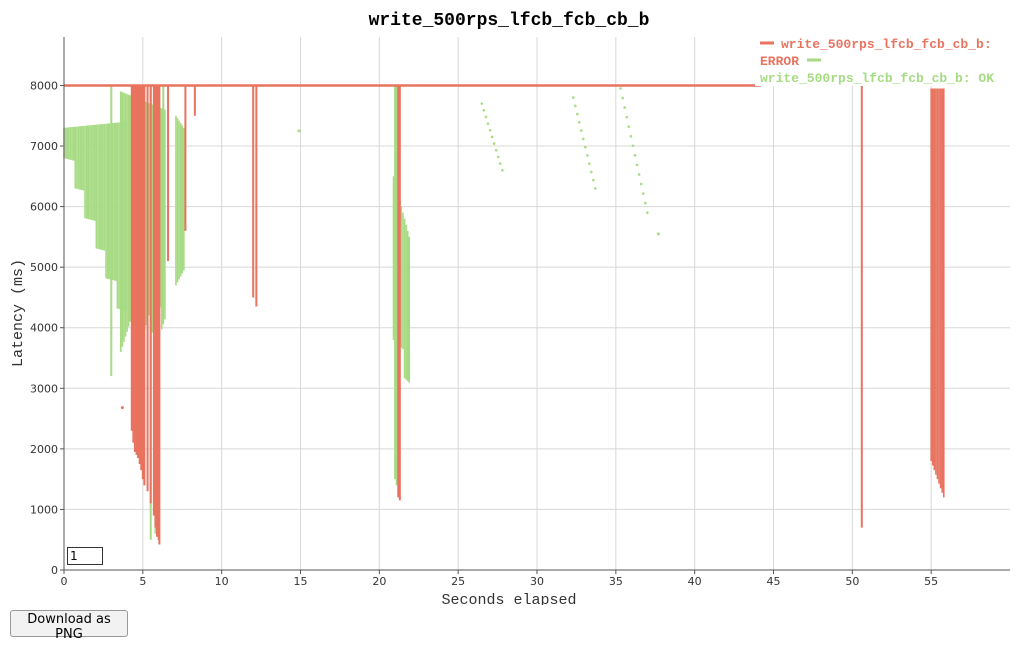 The width and height of the screenshot is (1024, 647). What do you see at coordinates (877, 78) in the screenshot?
I see `legend-label-ok: write_500rps_lfcb_fcb_cb_b: OK` at bounding box center [877, 78].